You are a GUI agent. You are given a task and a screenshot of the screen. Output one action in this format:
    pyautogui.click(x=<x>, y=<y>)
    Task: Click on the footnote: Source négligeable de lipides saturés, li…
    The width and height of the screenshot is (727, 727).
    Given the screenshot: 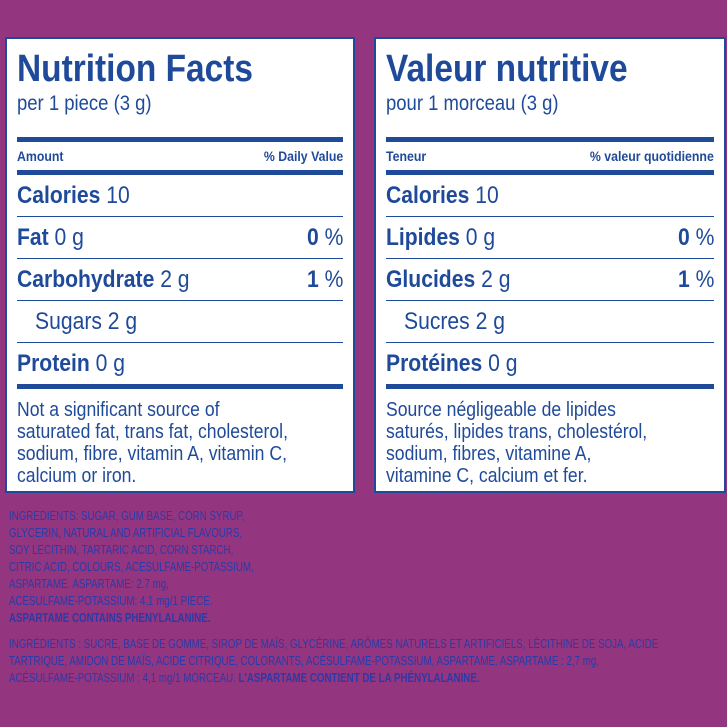 What is the action you would take?
    pyautogui.click(x=550, y=438)
    